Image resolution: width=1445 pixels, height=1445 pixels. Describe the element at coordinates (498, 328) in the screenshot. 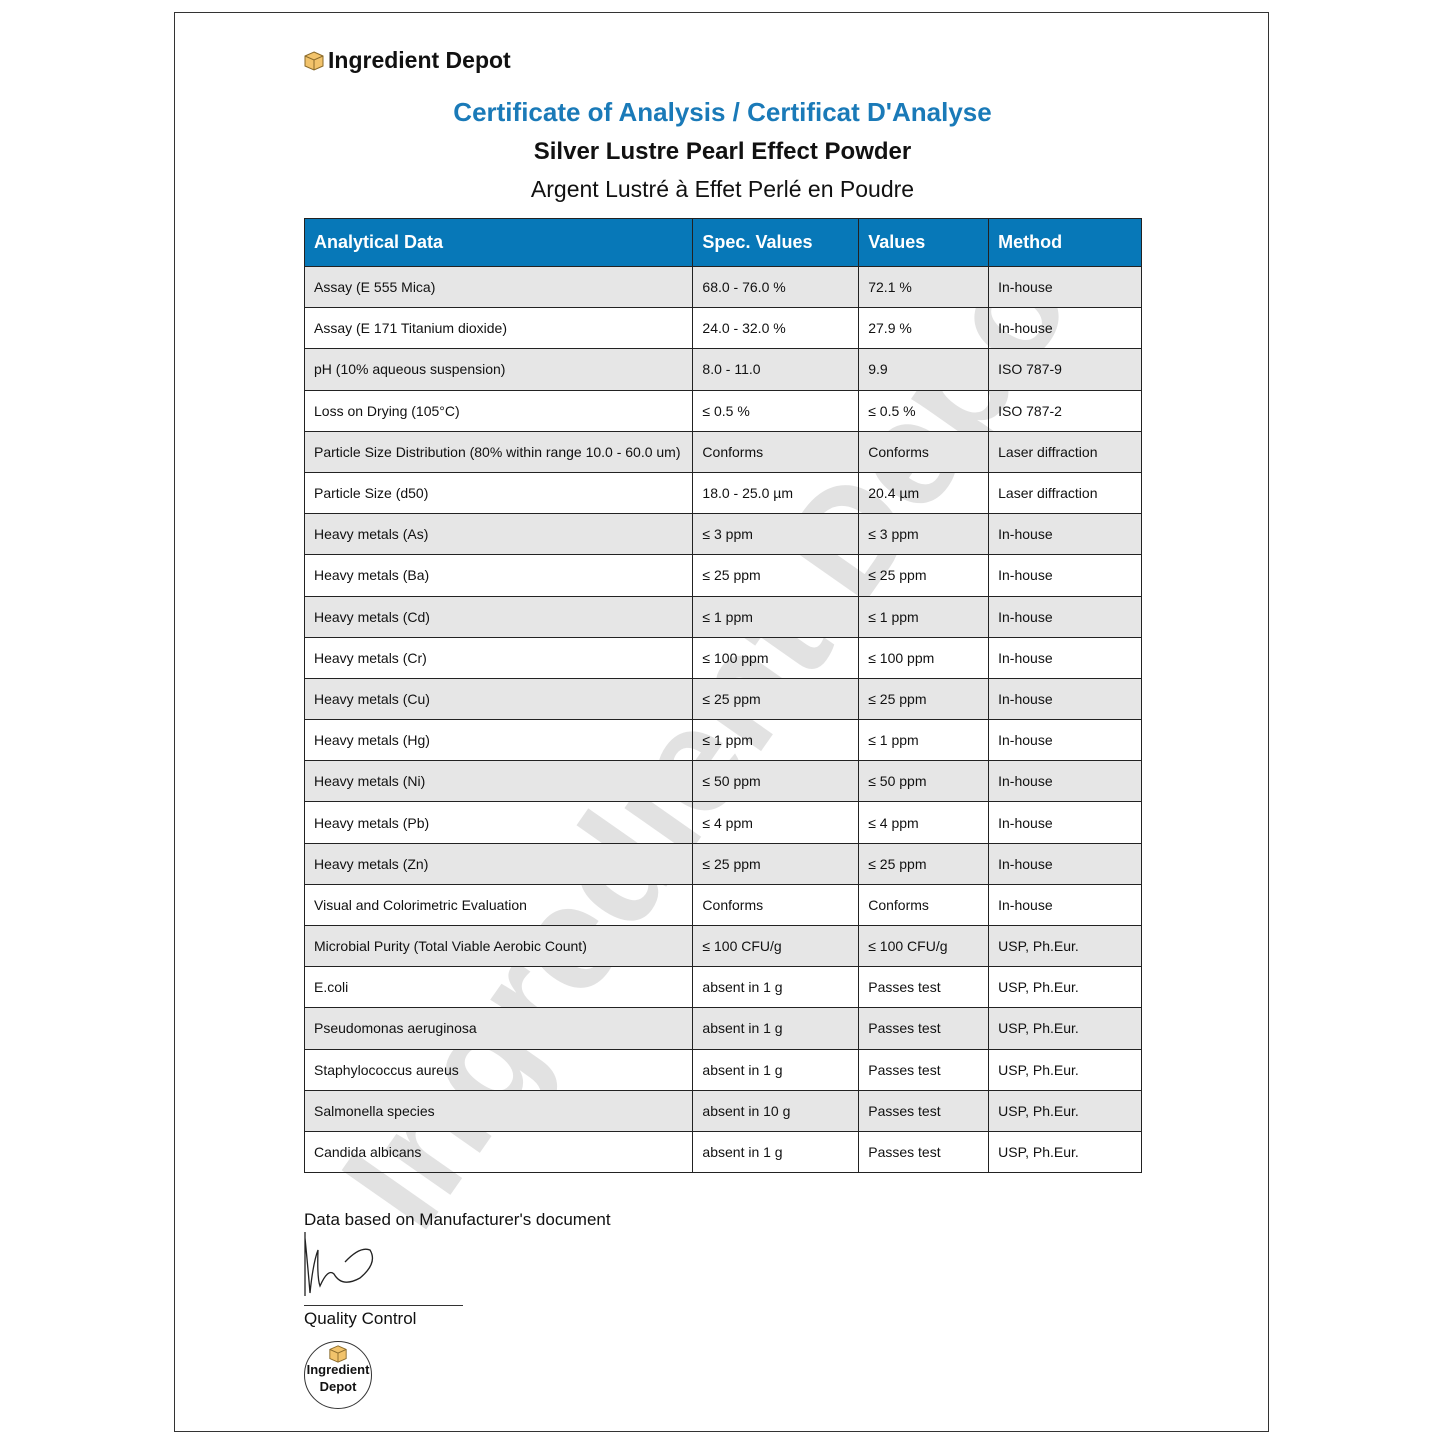

I see `analytical-data-cell: Assay (E 171 Titanium dioxide)` at that location.